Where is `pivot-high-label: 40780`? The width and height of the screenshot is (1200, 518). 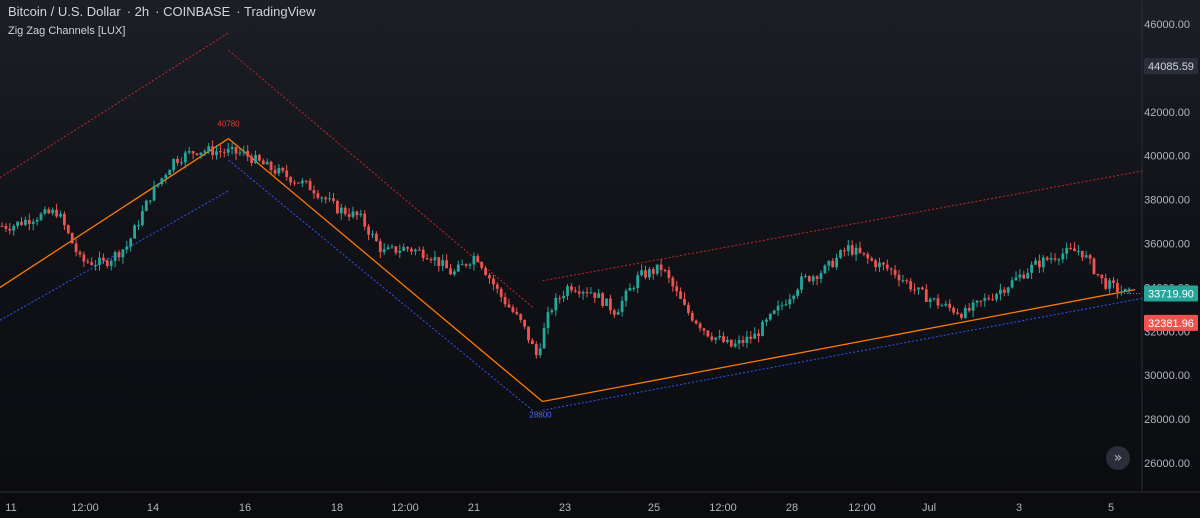 pivot-high-label: 40780 is located at coordinates (228, 124).